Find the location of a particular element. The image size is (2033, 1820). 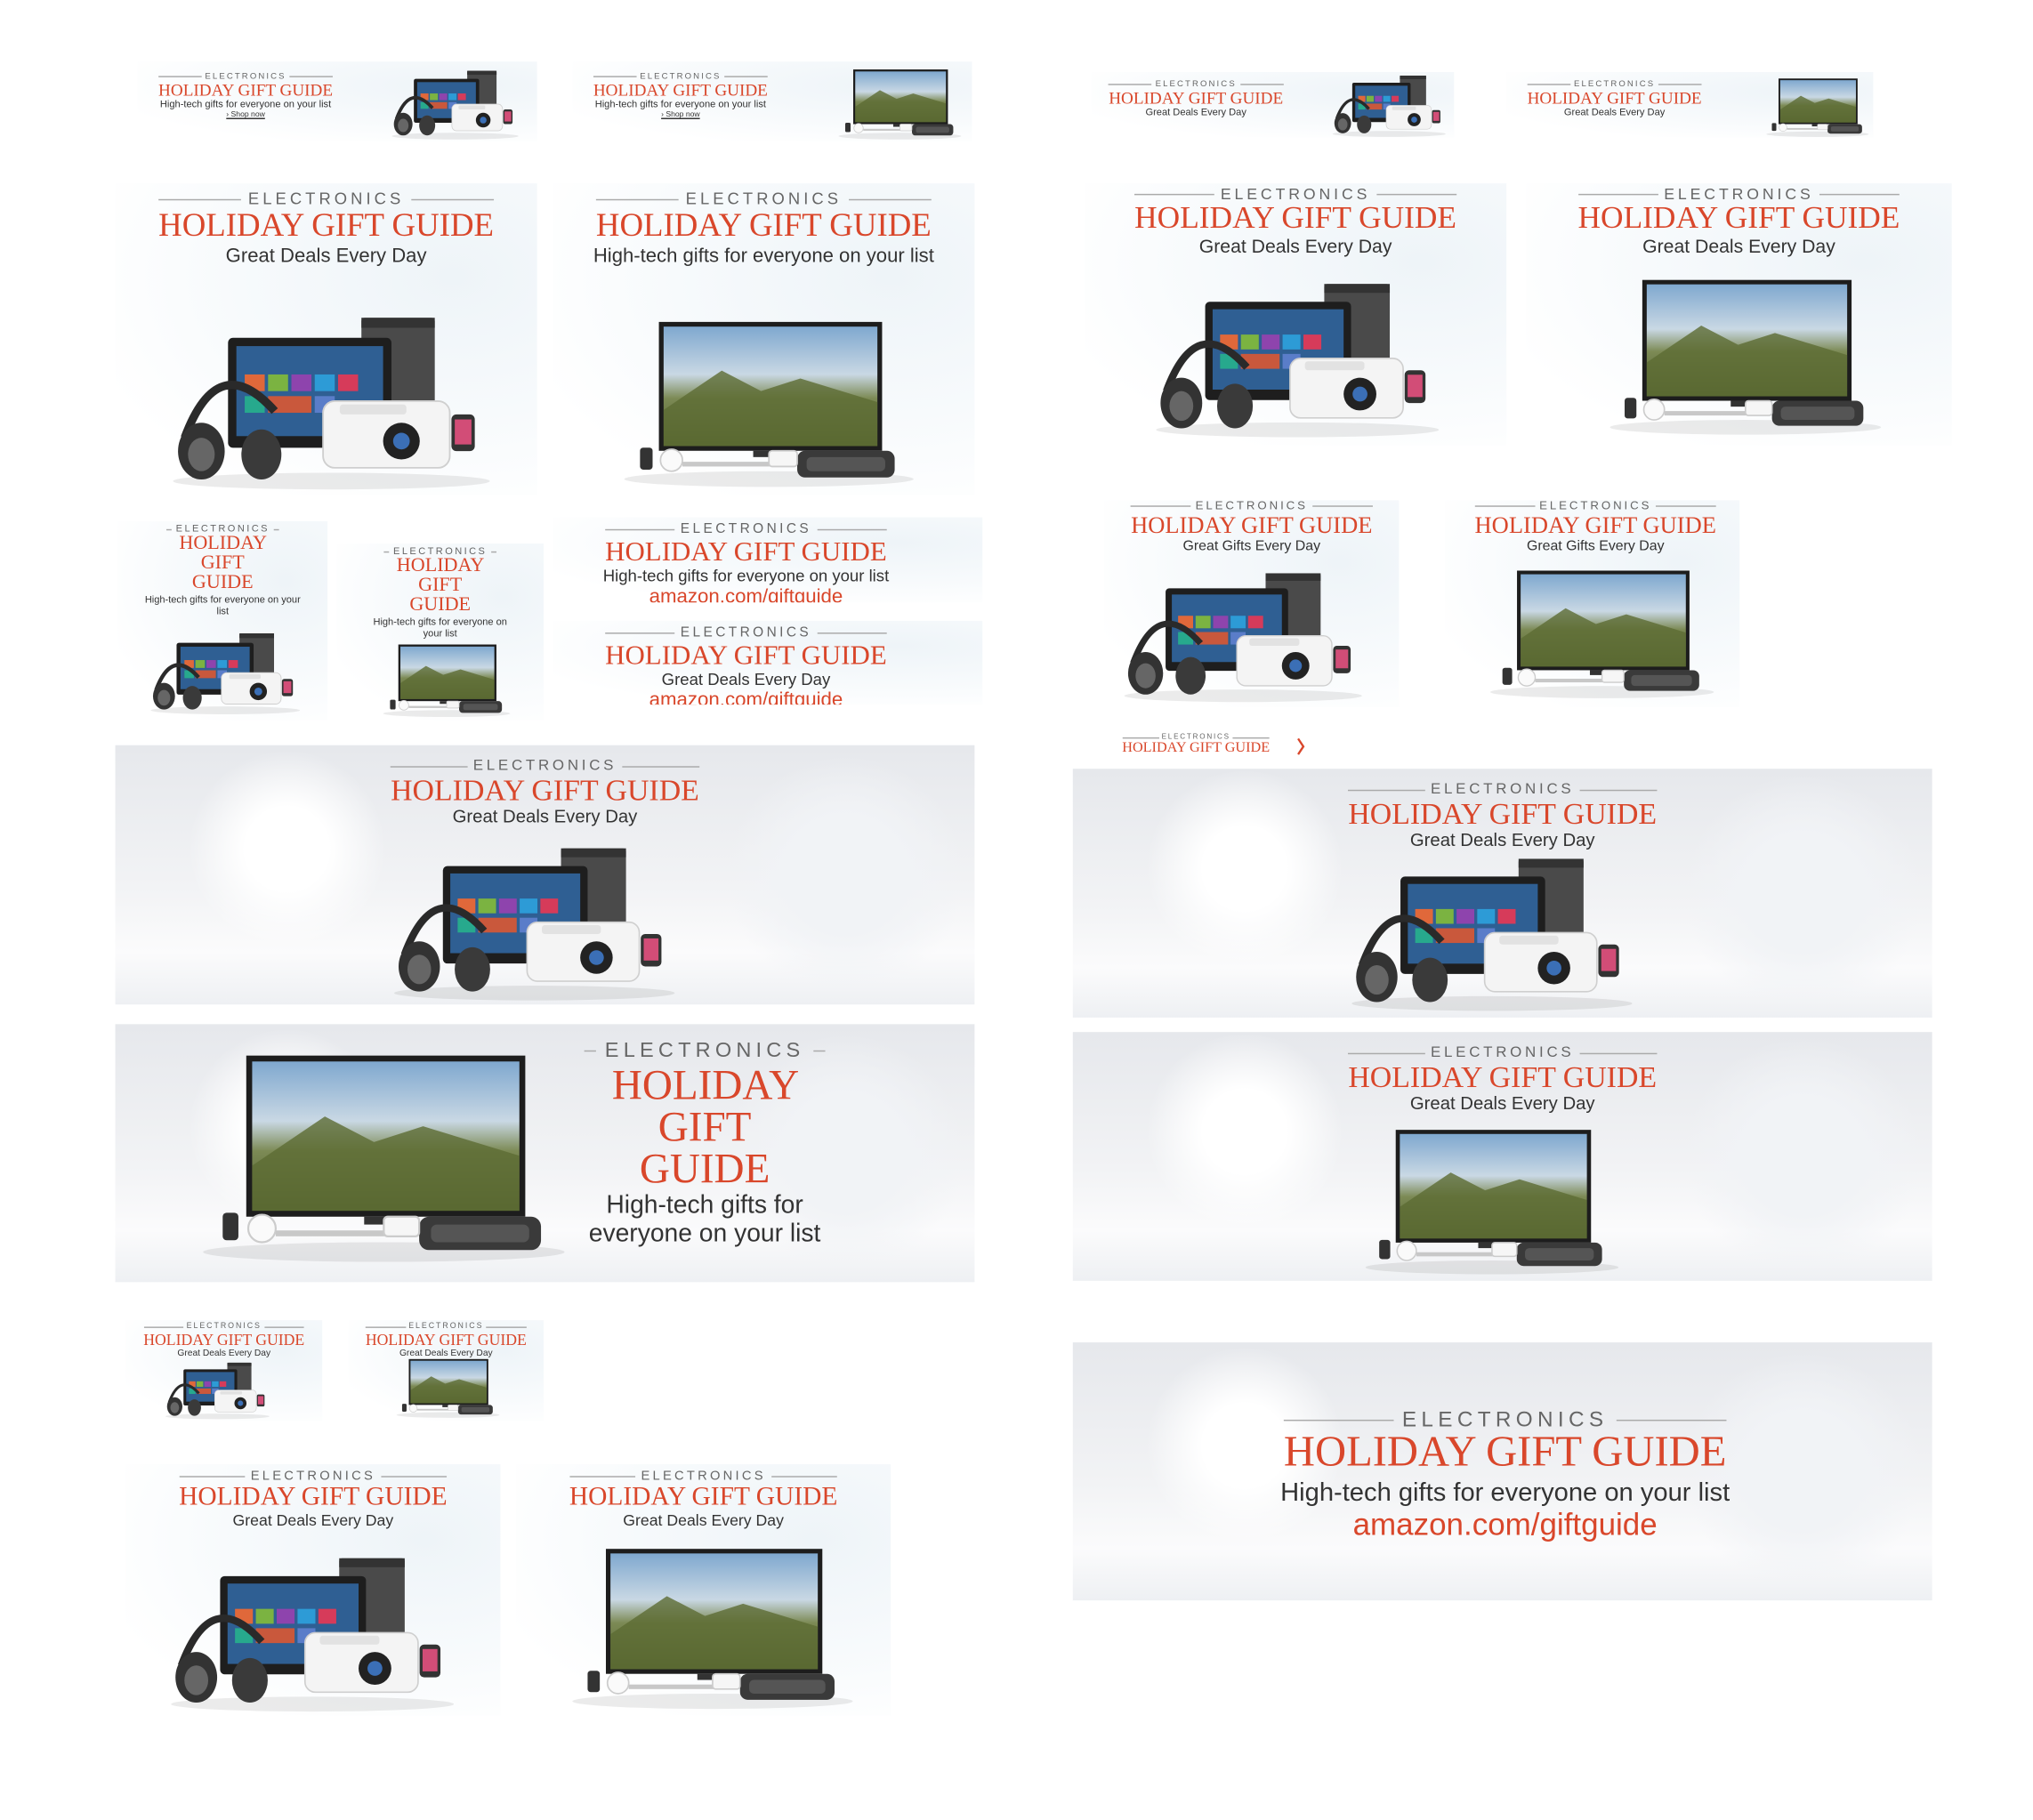

arrow-icon is located at coordinates (1300, 746).